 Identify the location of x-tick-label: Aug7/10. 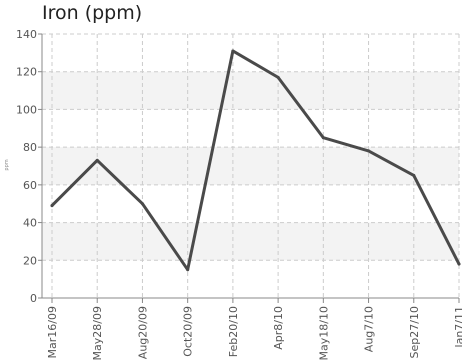
(369, 329).